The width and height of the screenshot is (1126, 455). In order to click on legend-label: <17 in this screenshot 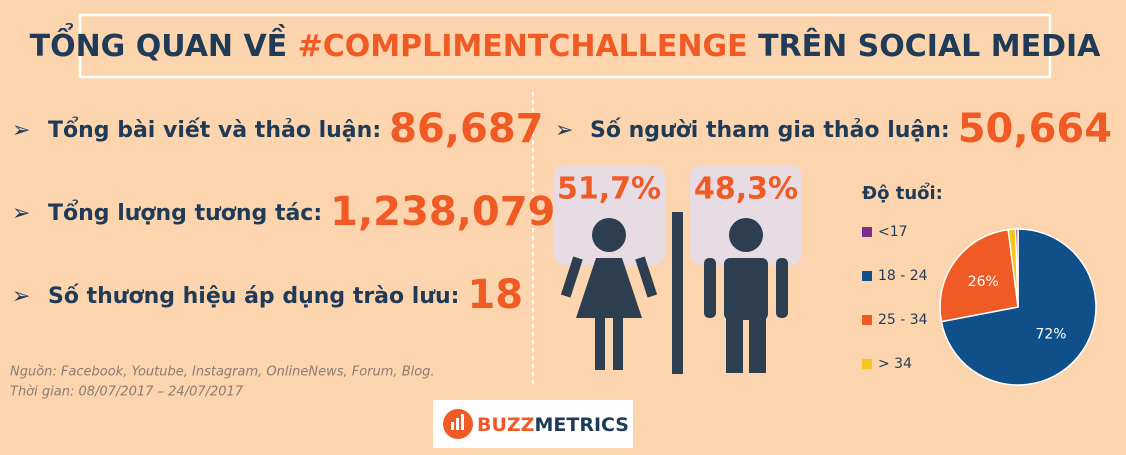, I will do `click(893, 232)`.